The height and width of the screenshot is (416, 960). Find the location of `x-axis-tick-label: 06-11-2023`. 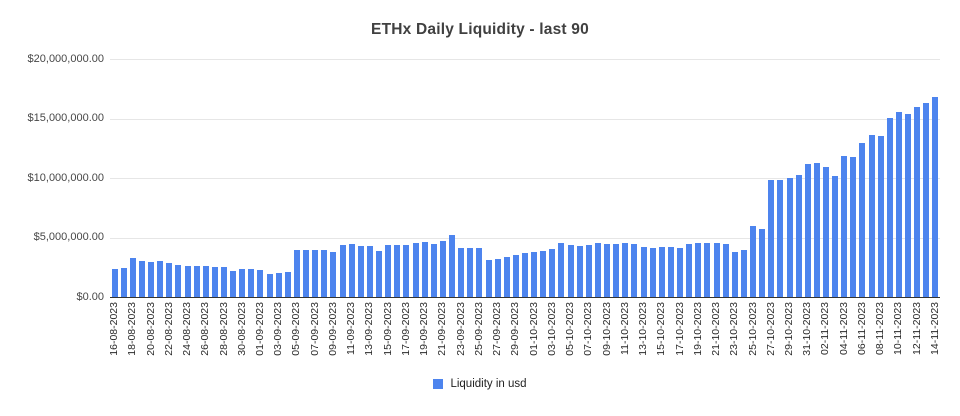

x-axis-tick-label: 06-11-2023 is located at coordinates (861, 328).